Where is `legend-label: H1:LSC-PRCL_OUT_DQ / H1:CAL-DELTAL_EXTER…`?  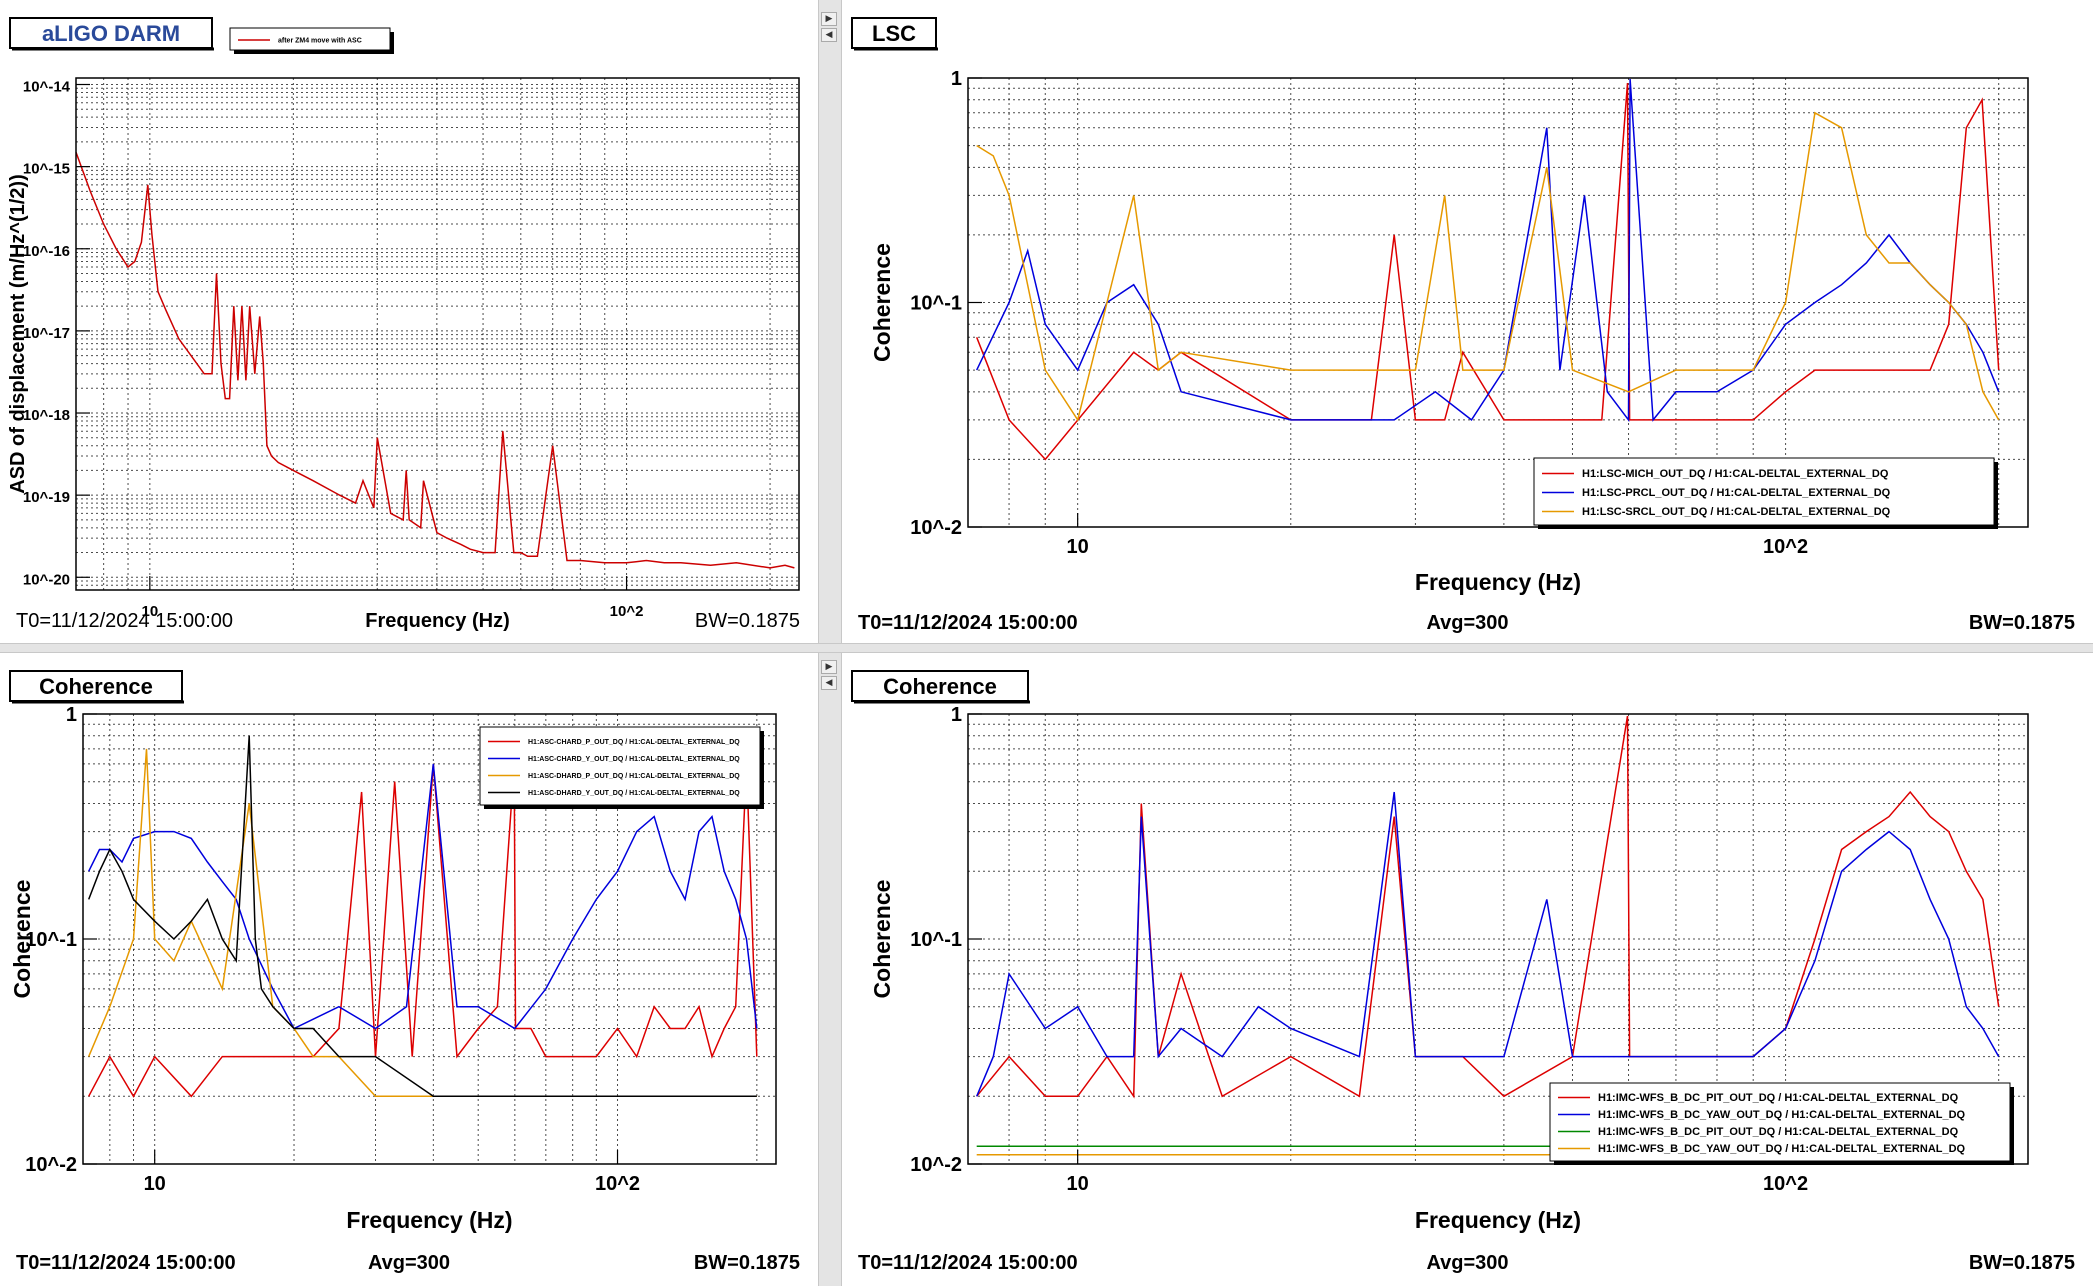
legend-label: H1:LSC-PRCL_OUT_DQ / H1:CAL-DELTAL_EXTER… is located at coordinates (1736, 493).